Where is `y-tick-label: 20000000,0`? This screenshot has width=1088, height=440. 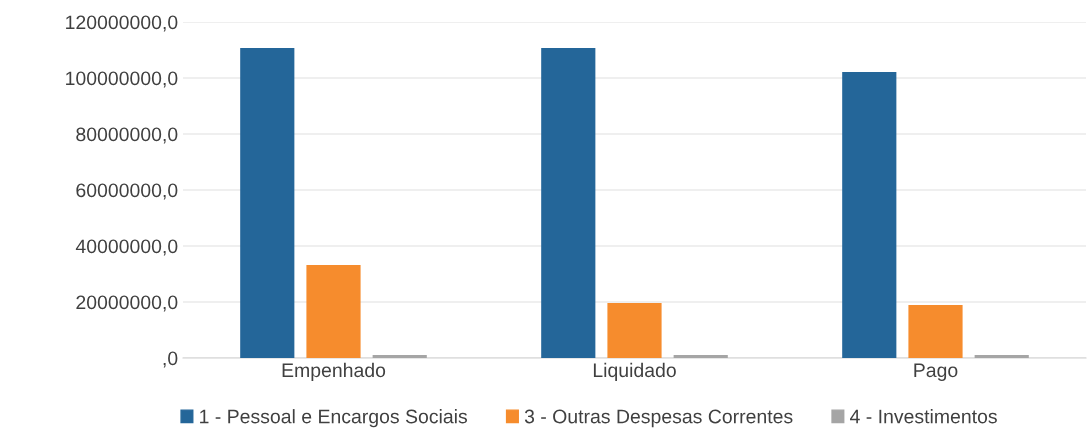 y-tick-label: 20000000,0 is located at coordinates (127, 303).